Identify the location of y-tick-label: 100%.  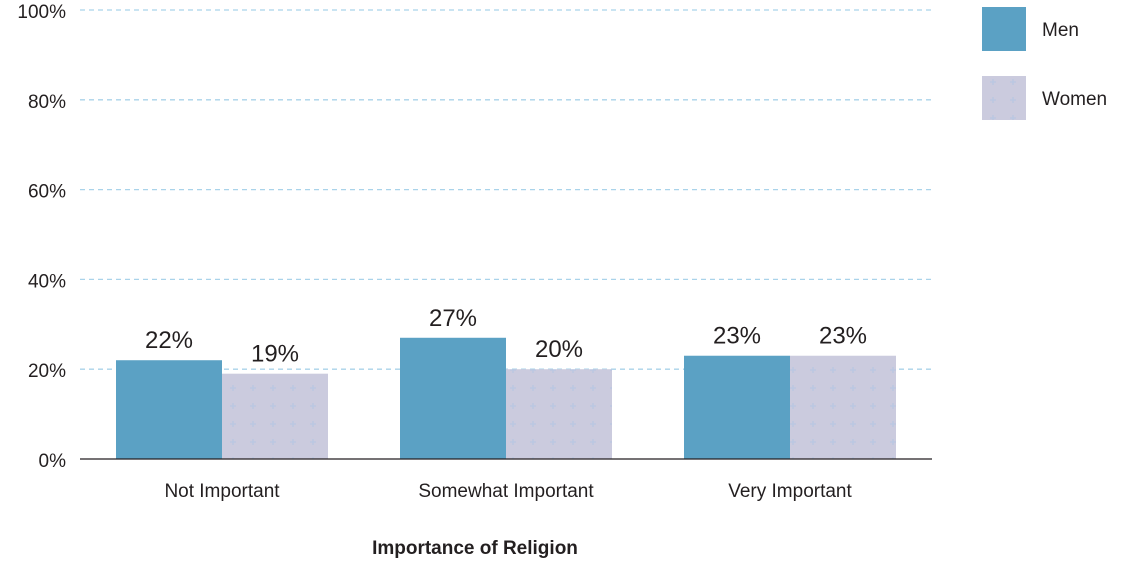
(41, 12).